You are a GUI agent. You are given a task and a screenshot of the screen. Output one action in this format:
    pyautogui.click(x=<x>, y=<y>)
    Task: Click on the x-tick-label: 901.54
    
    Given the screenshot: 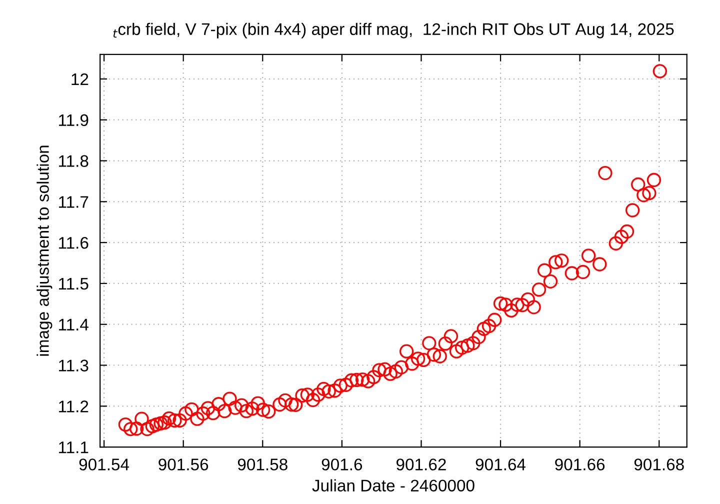 What is the action you would take?
    pyautogui.click(x=104, y=464)
    